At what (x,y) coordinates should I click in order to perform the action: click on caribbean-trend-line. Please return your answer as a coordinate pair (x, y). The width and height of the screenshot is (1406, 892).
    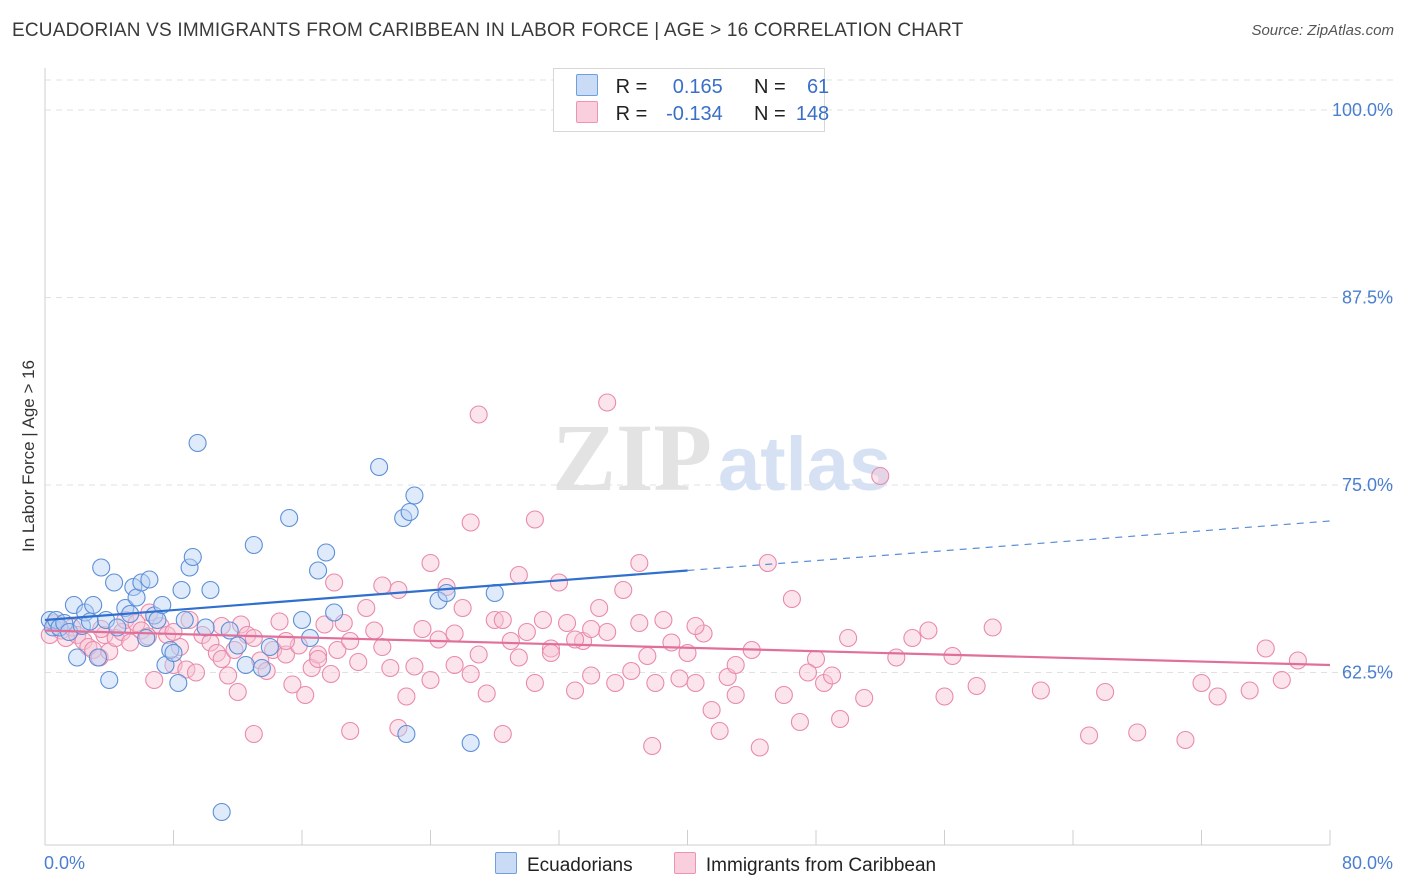
    Looking at the image, I should click on (687, 648).